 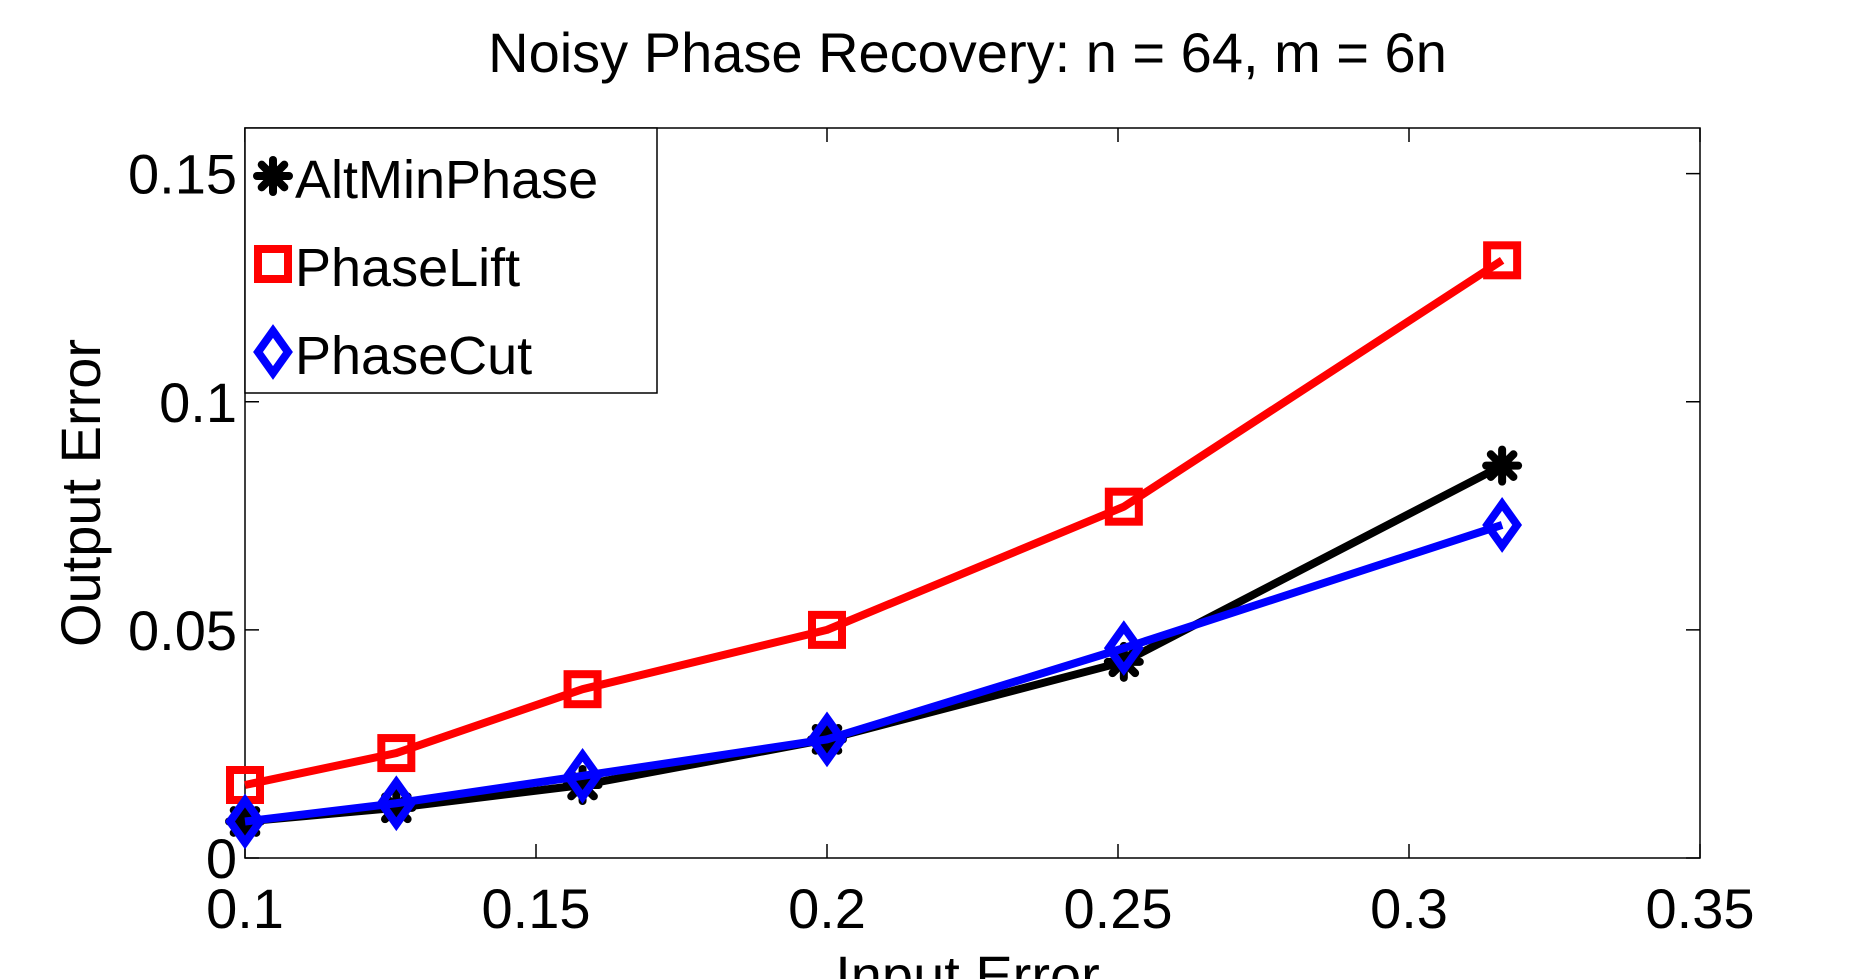 I want to click on x-tick-label: 0.1, so click(x=245, y=908).